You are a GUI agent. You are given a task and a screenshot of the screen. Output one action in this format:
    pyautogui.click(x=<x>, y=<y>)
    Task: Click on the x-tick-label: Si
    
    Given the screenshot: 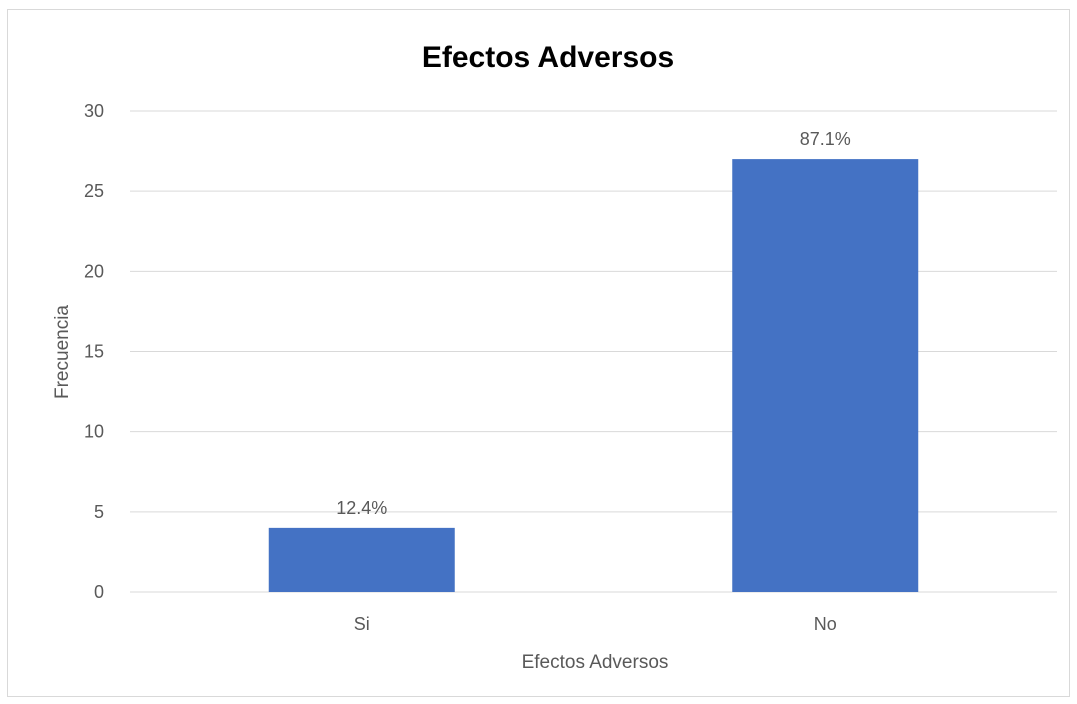 What is the action you would take?
    pyautogui.click(x=362, y=624)
    